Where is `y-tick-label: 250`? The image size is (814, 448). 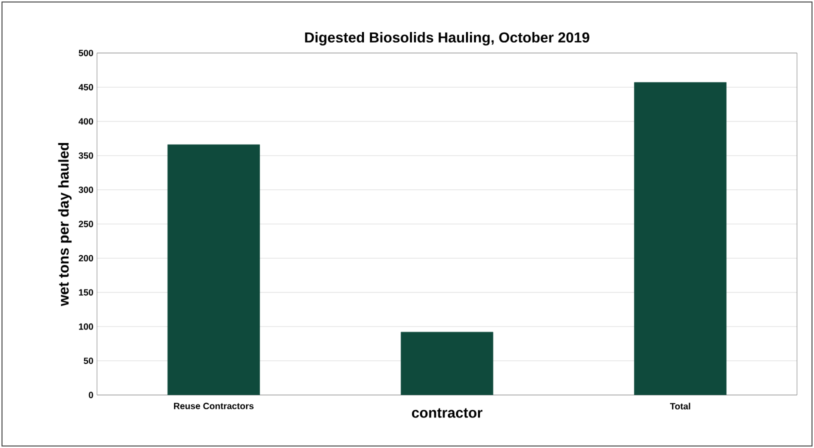 y-tick-label: 250 is located at coordinates (86, 224).